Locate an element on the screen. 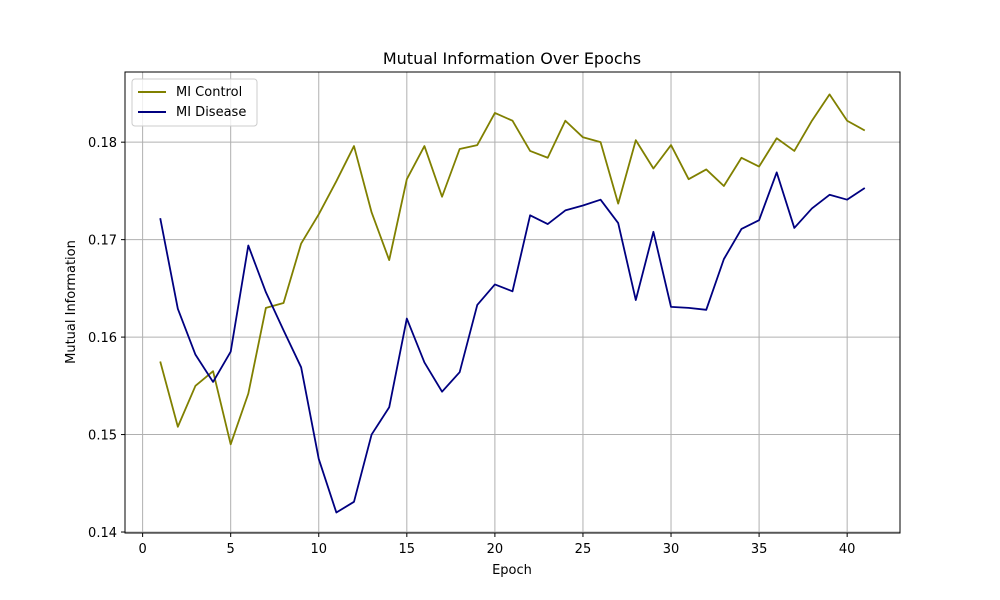 The width and height of the screenshot is (1000, 600). x-tick-label: 25 is located at coordinates (583, 549).